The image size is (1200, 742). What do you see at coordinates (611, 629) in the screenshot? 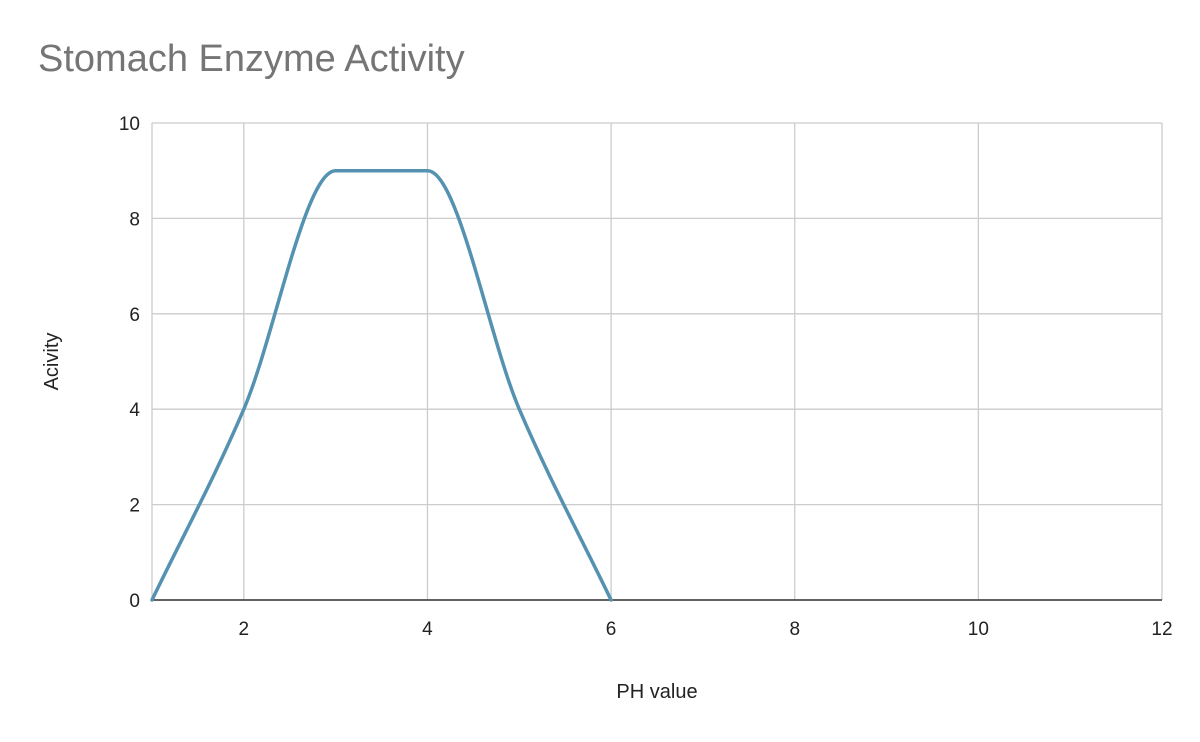
I see `x-tick-label: 6` at bounding box center [611, 629].